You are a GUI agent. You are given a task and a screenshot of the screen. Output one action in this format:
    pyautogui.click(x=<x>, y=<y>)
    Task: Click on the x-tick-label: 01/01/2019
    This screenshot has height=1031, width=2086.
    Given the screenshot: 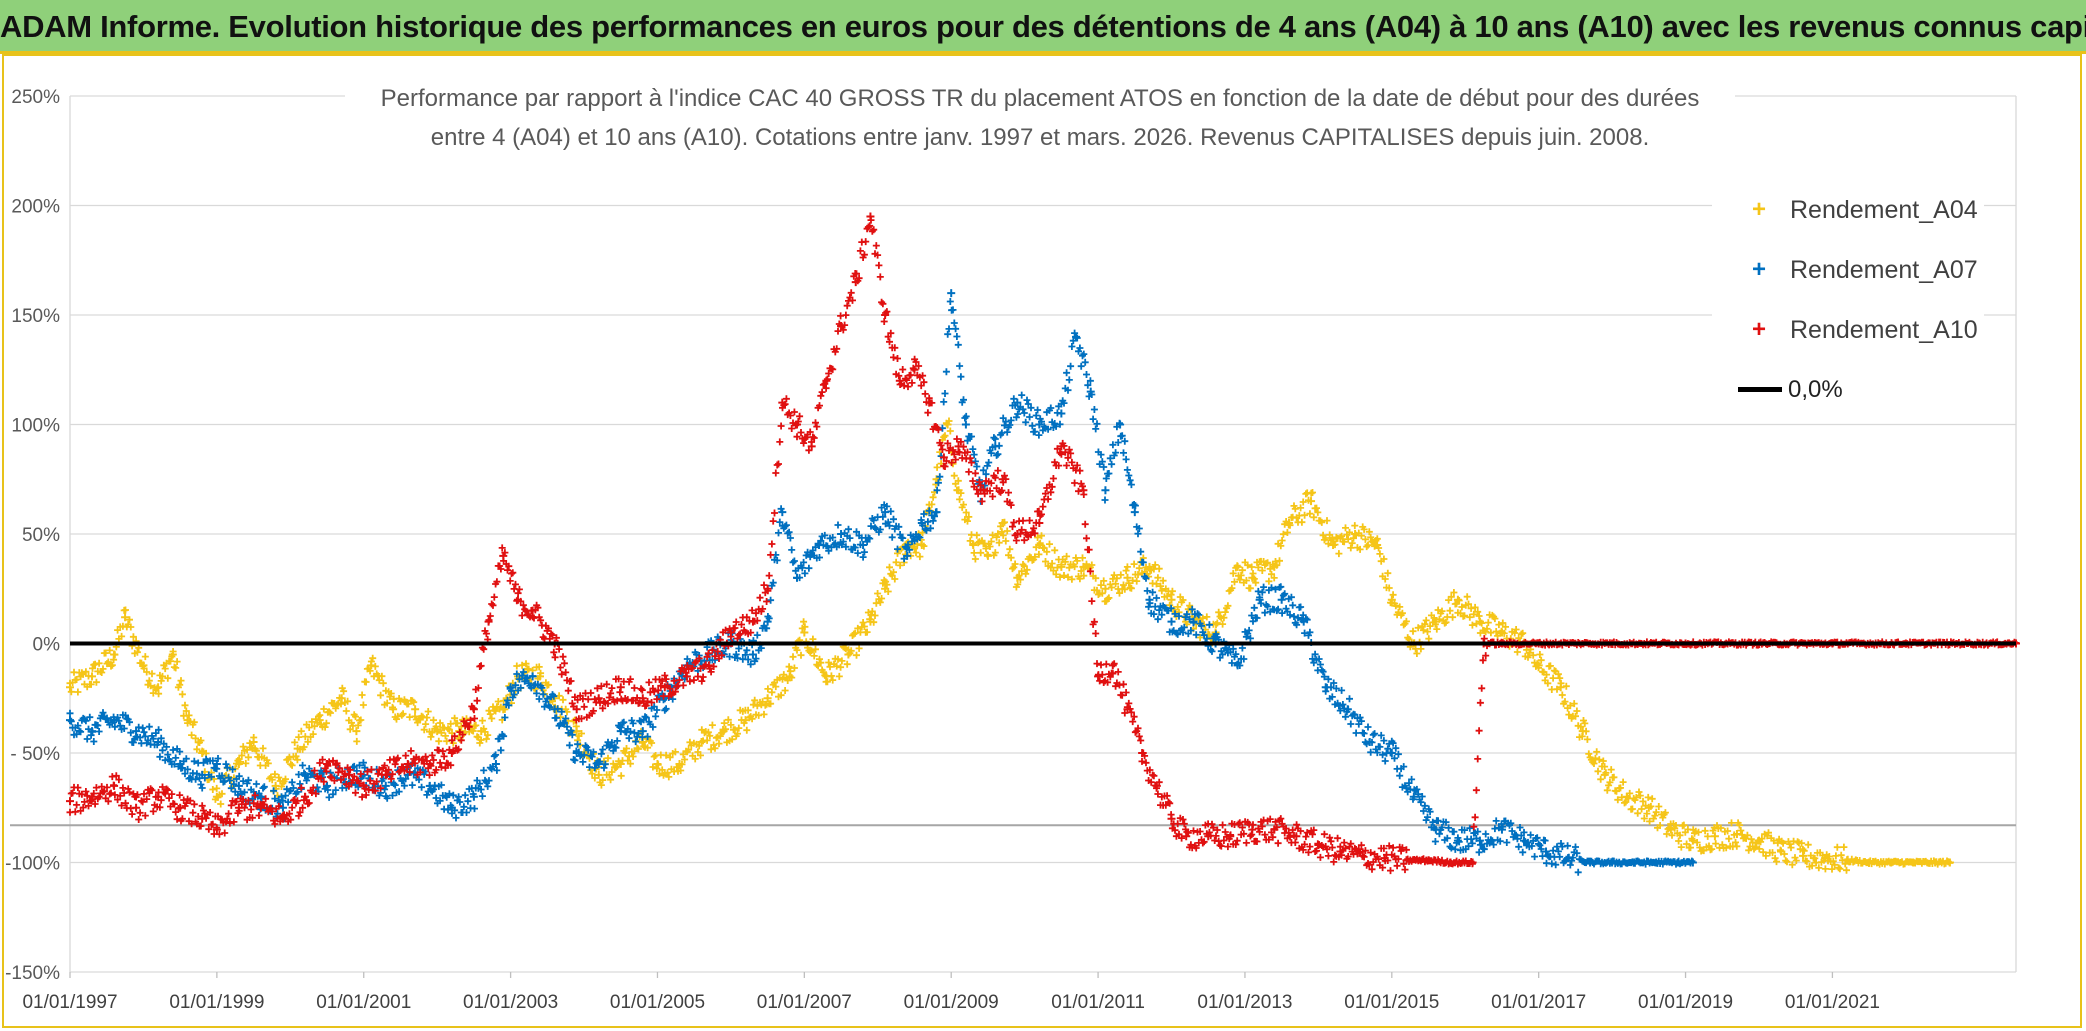 What is the action you would take?
    pyautogui.click(x=1685, y=1002)
    